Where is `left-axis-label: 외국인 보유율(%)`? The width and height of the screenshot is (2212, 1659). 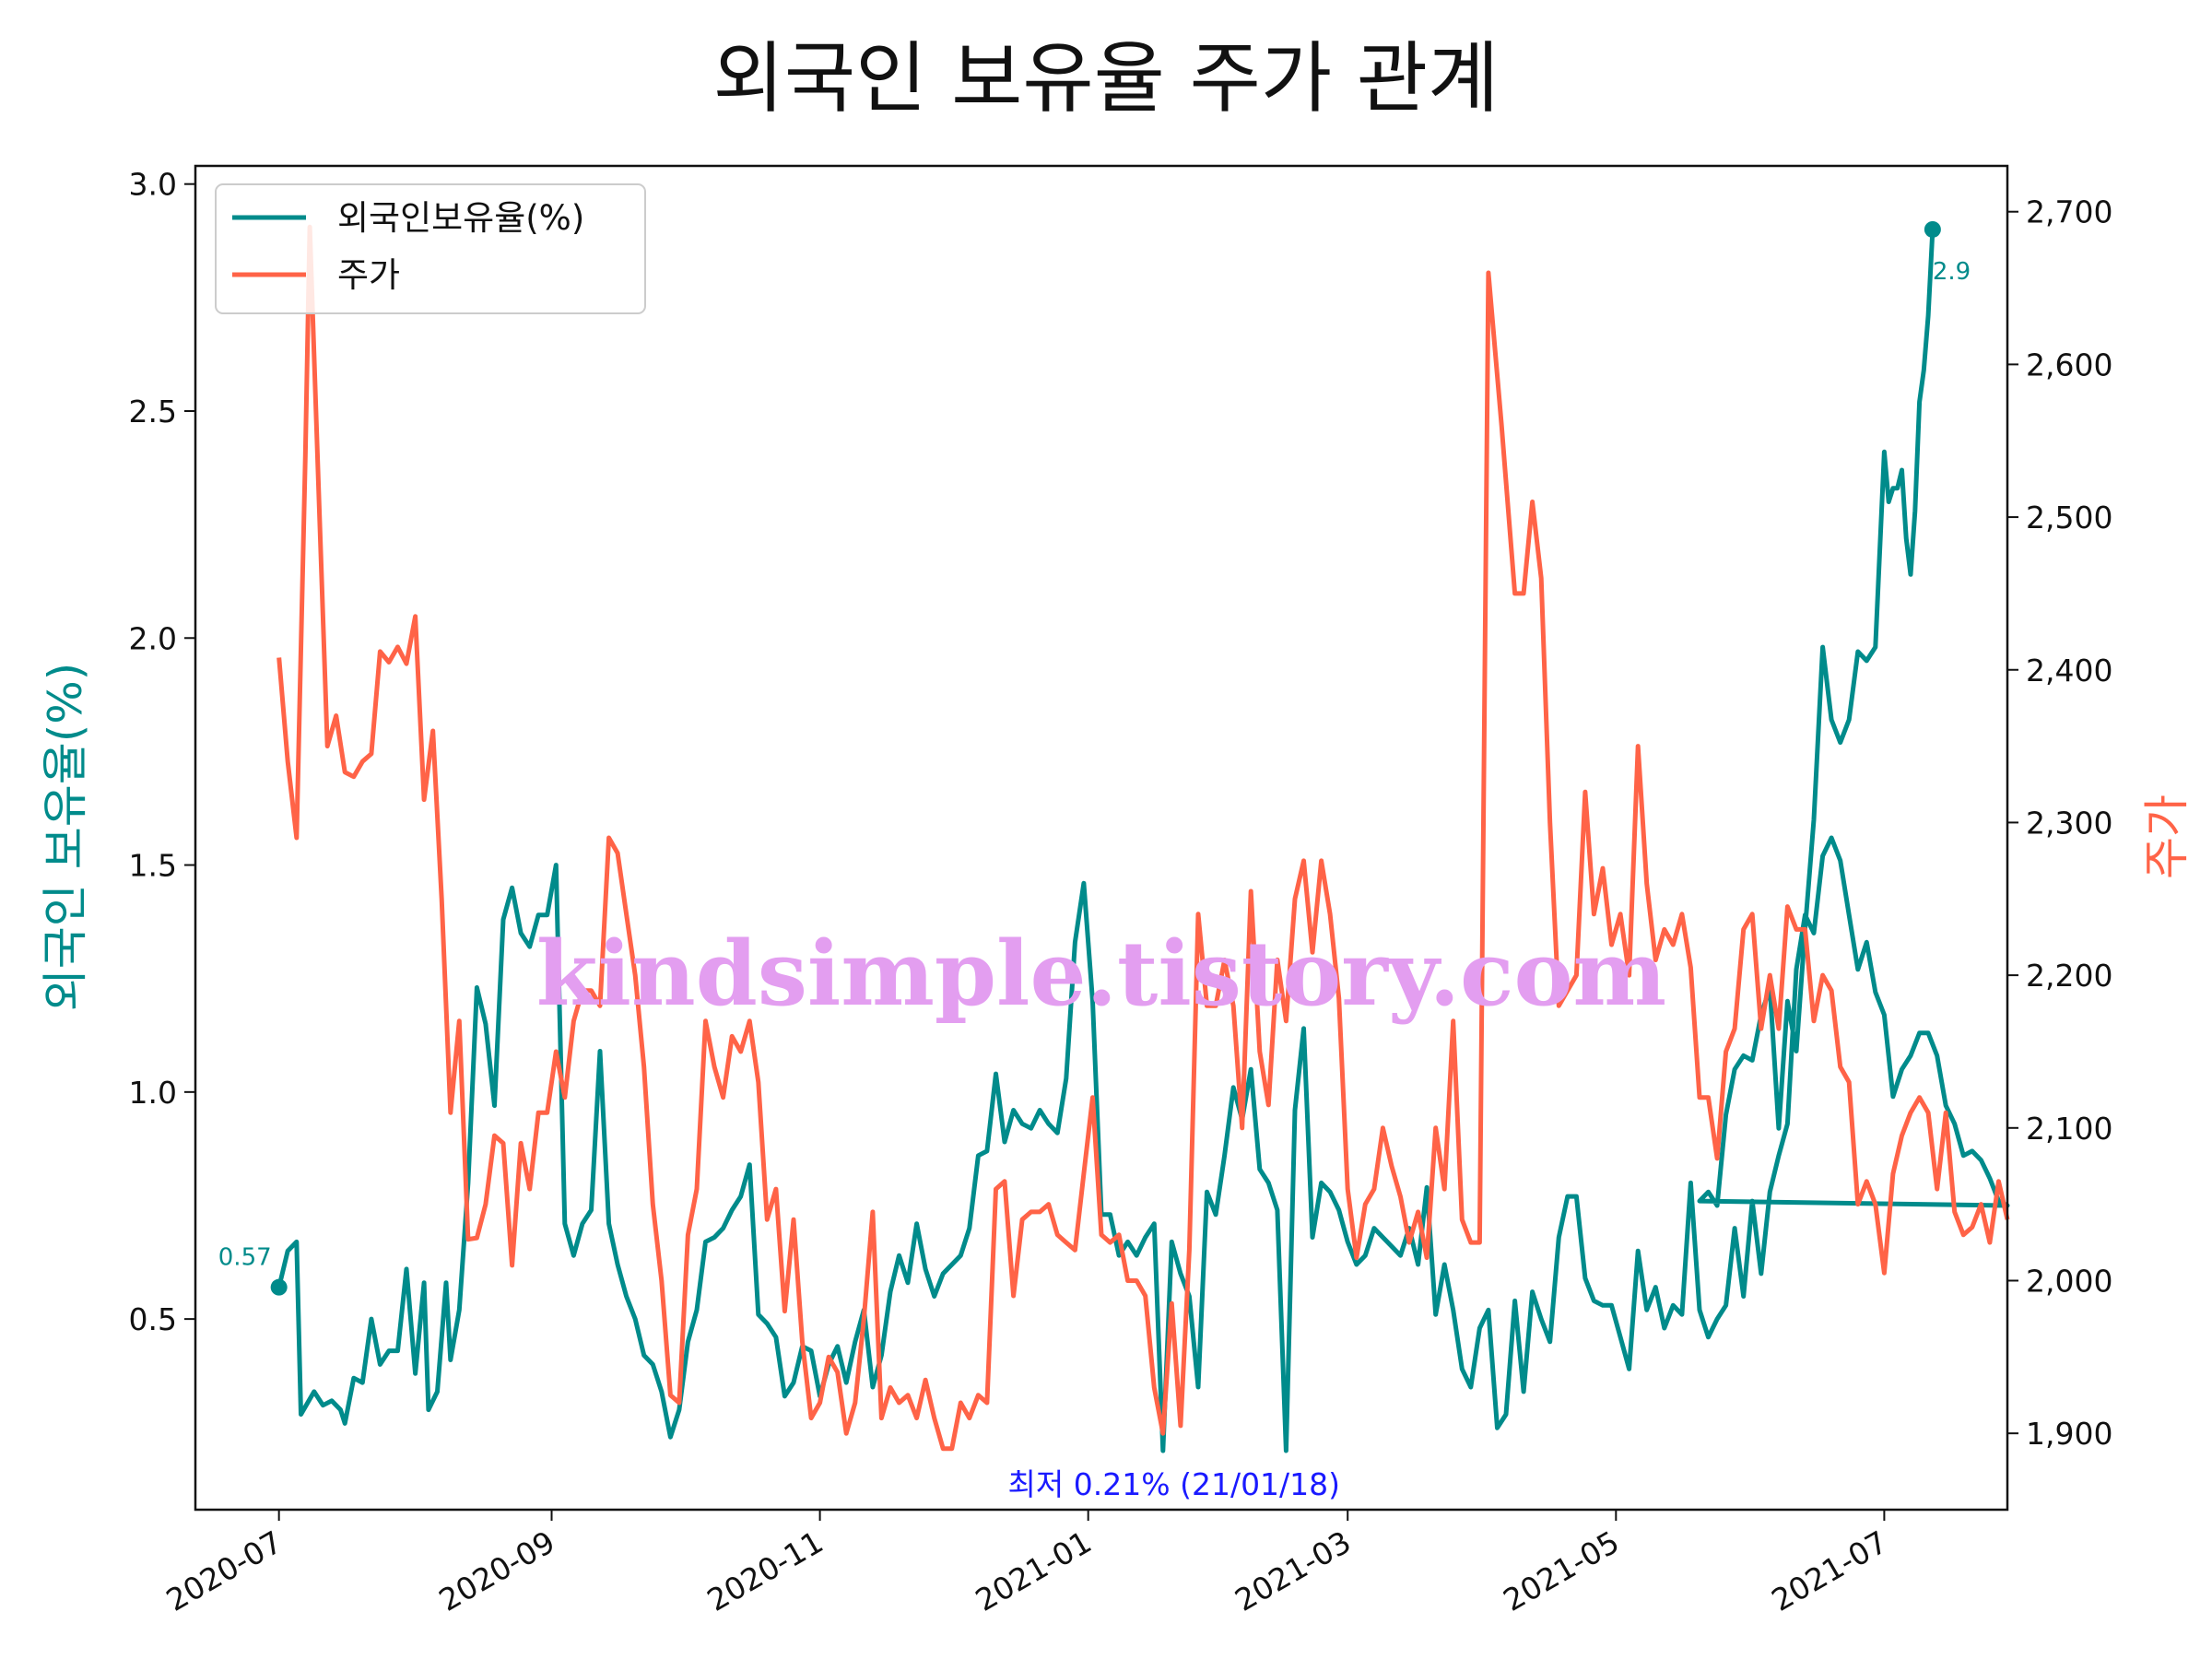
left-axis-label: 외국인 보유율(%) is located at coordinates (65, 837).